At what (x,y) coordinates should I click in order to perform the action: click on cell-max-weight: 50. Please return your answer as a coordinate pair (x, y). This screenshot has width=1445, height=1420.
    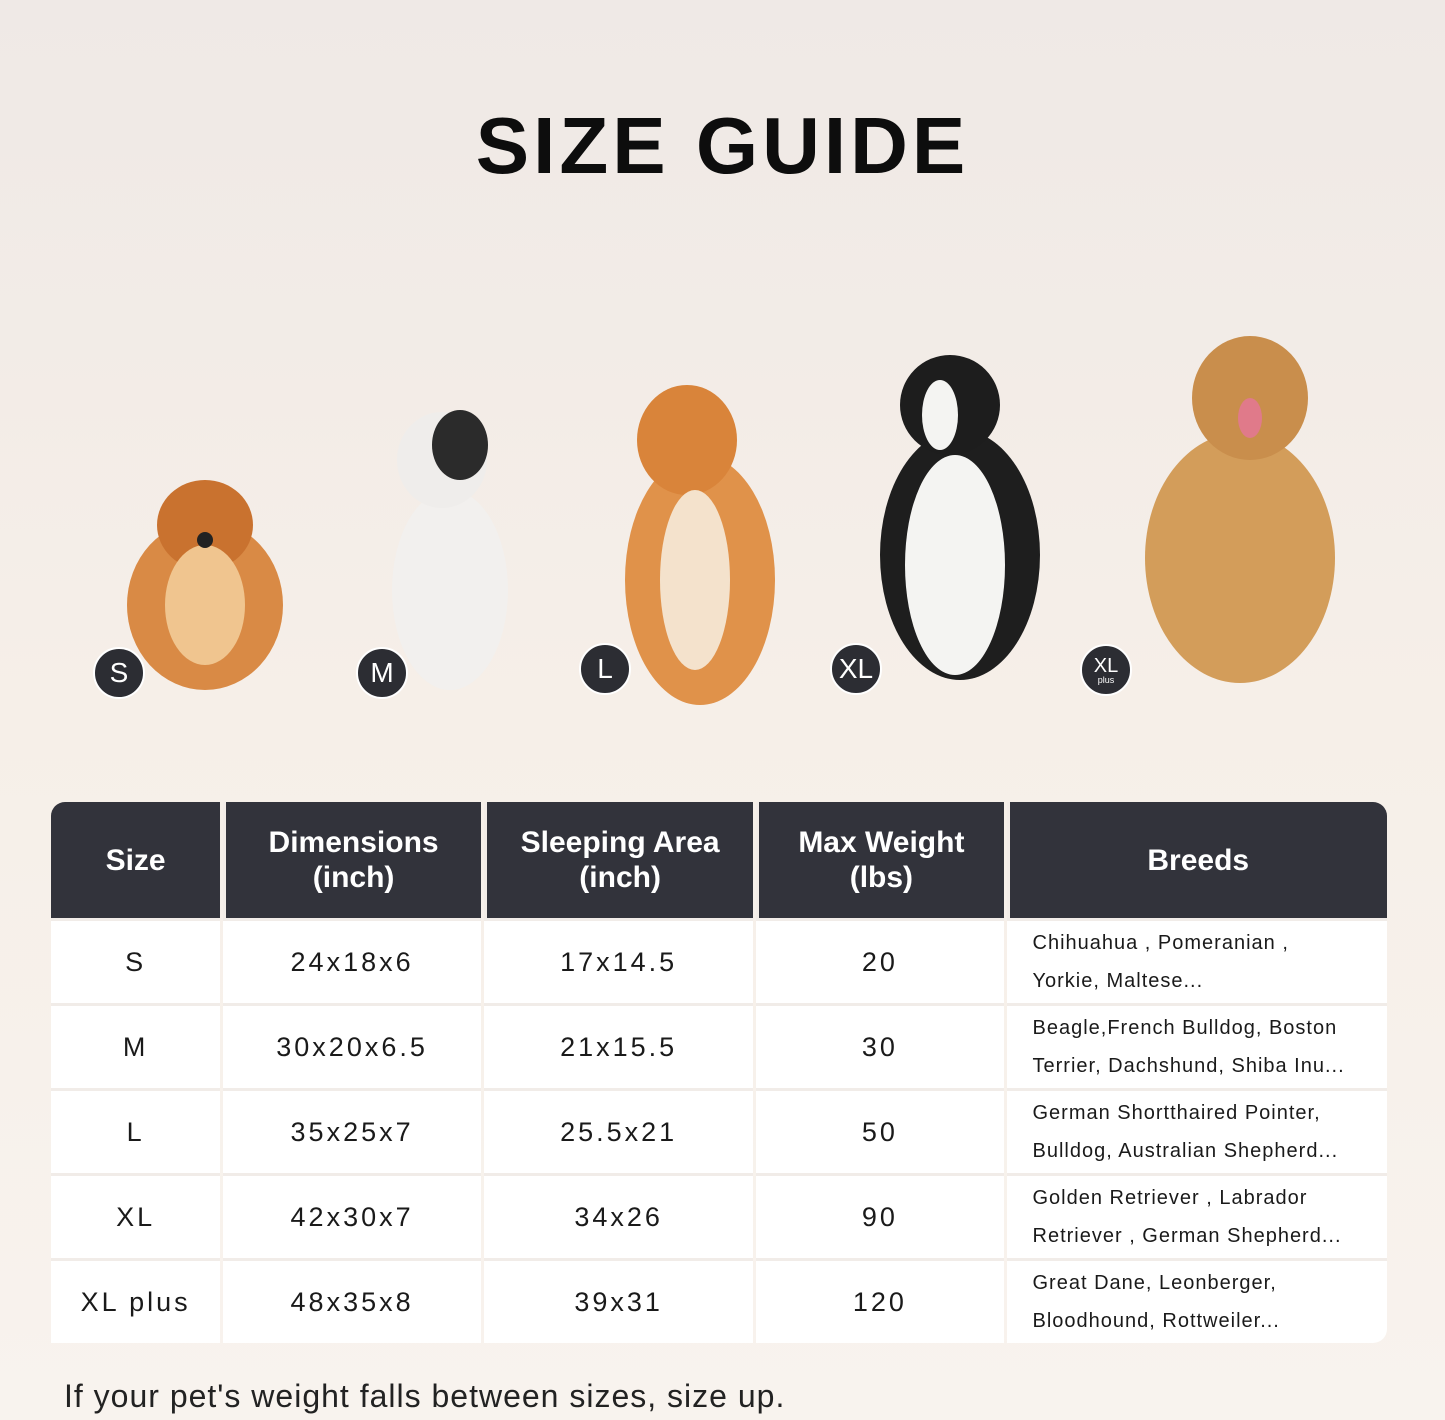
    Looking at the image, I should click on (880, 1130).